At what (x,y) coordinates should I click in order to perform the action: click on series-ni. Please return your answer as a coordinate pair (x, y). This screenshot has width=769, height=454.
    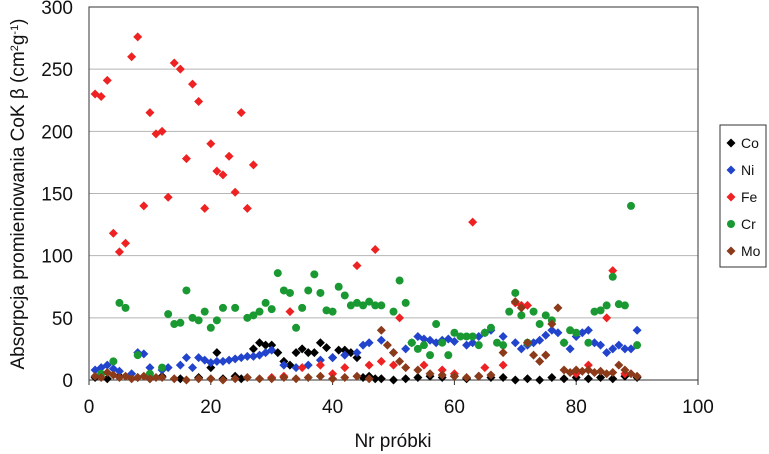
    Looking at the image, I should click on (366, 352).